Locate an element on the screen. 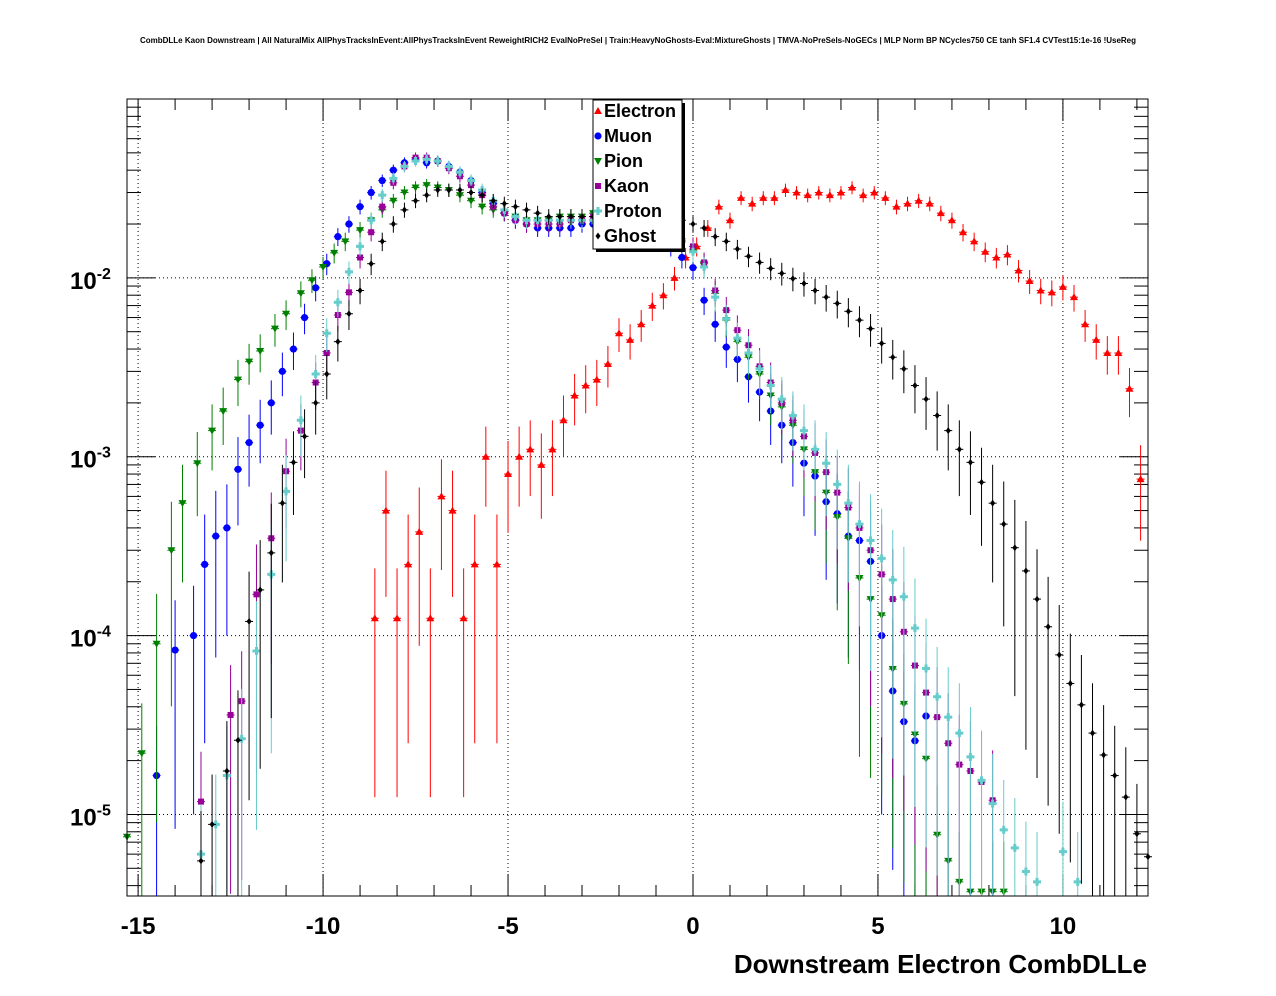 This screenshot has width=1276, height=996. legend-entry: Proton is located at coordinates (633, 211).